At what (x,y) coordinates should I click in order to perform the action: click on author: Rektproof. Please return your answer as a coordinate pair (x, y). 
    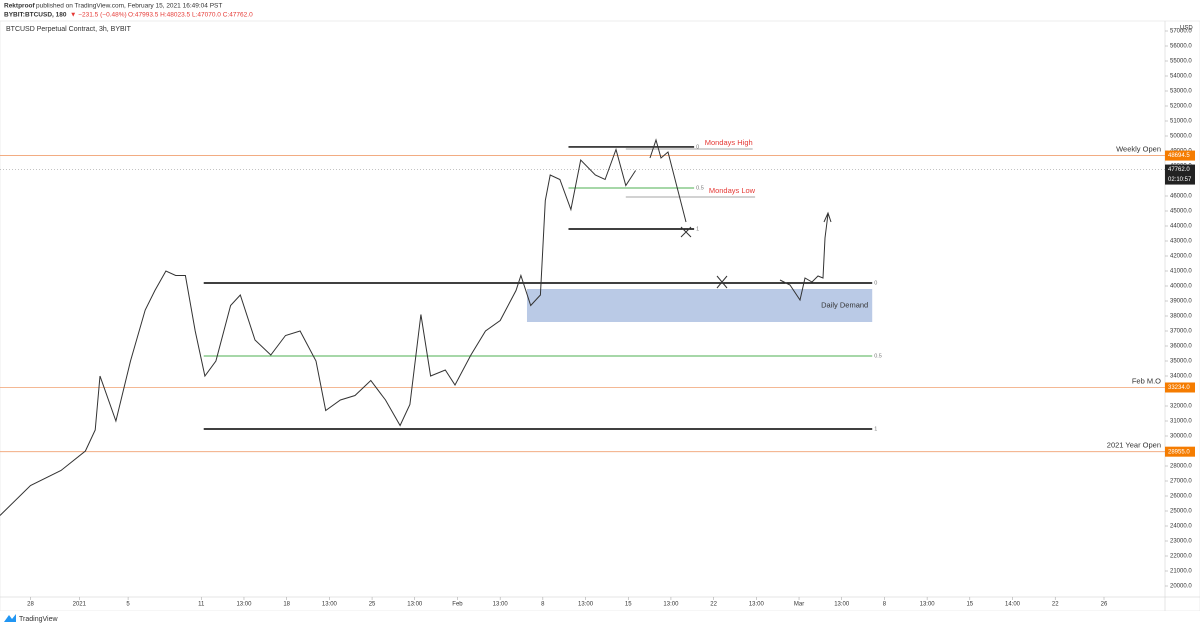
    Looking at the image, I should click on (20, 6).